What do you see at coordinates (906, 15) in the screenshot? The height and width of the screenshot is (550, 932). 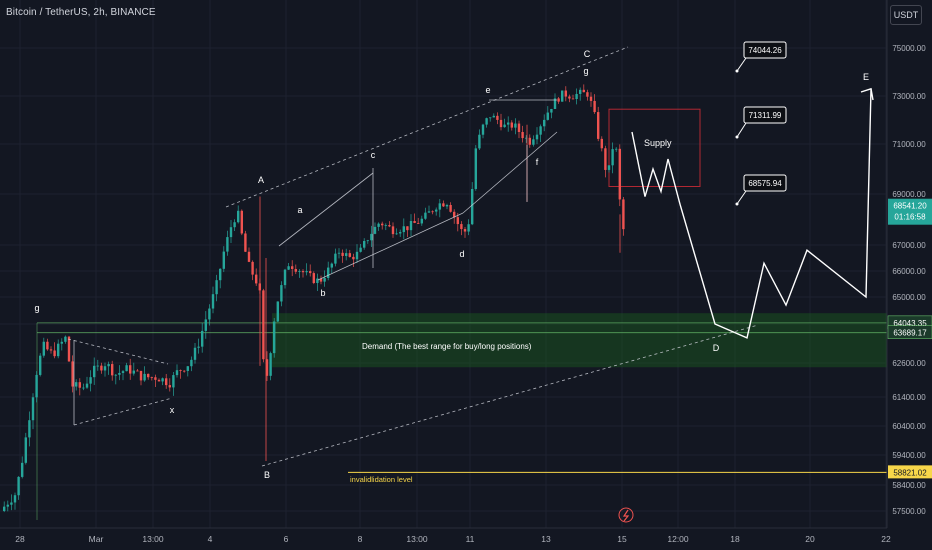 I see `currency-button: USDT` at bounding box center [906, 15].